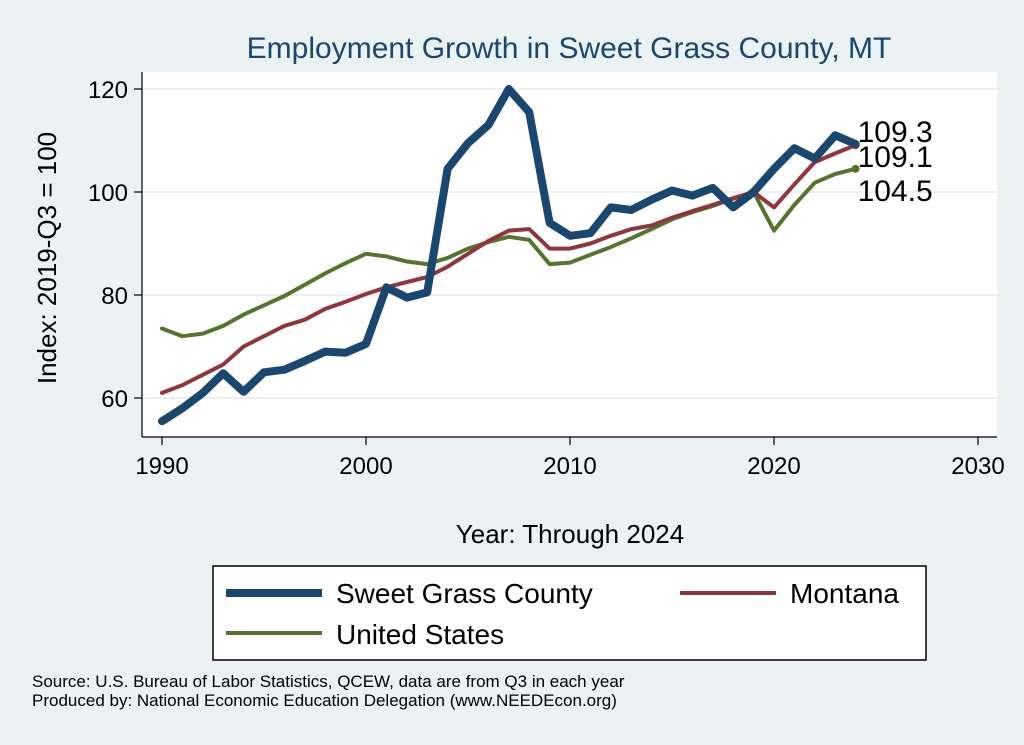 This screenshot has width=1024, height=745. I want to click on end-label-montana: 109.1, so click(895, 157).